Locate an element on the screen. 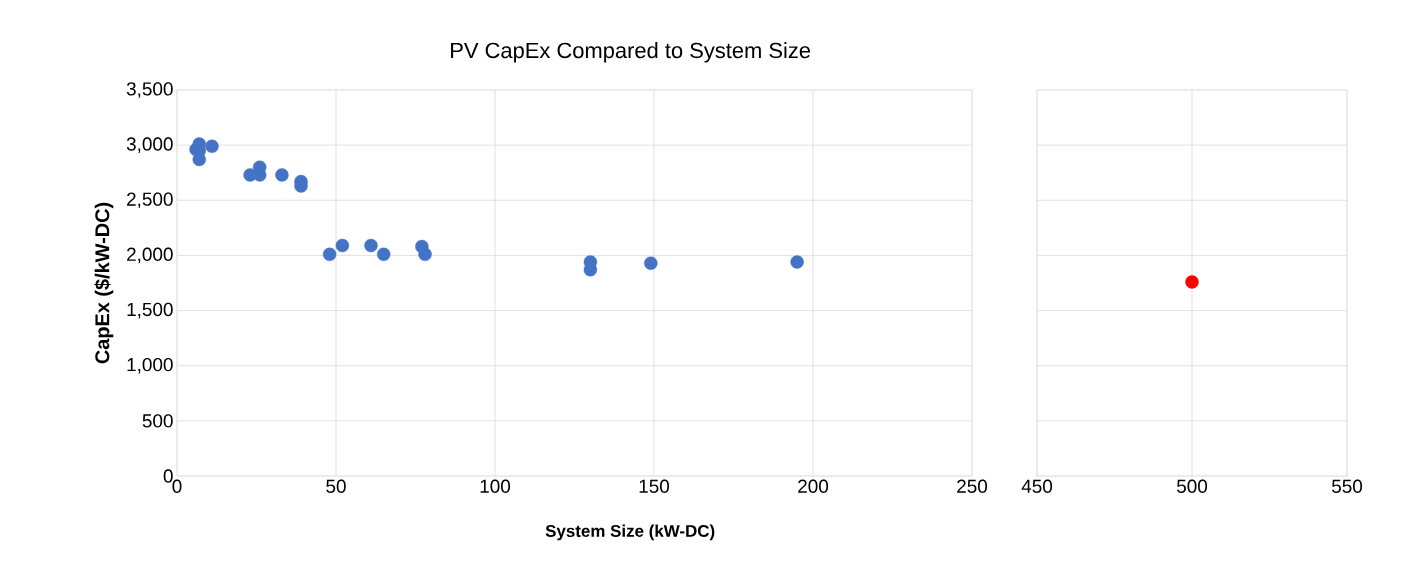  y-tick-label: 1,500 is located at coordinates (150, 310).